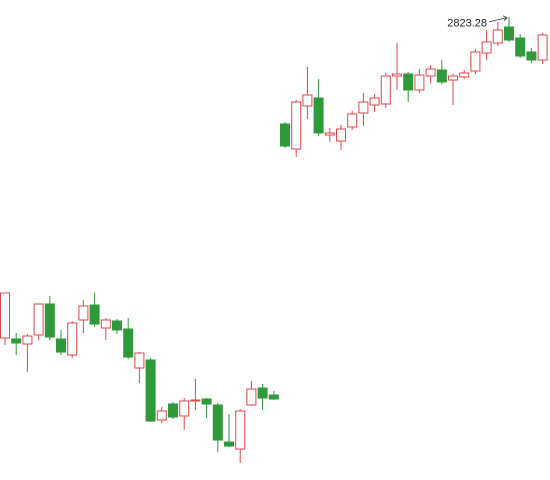 This screenshot has width=550, height=480. Describe the element at coordinates (467, 24) in the screenshot. I see `high-label: 2823.28` at that location.